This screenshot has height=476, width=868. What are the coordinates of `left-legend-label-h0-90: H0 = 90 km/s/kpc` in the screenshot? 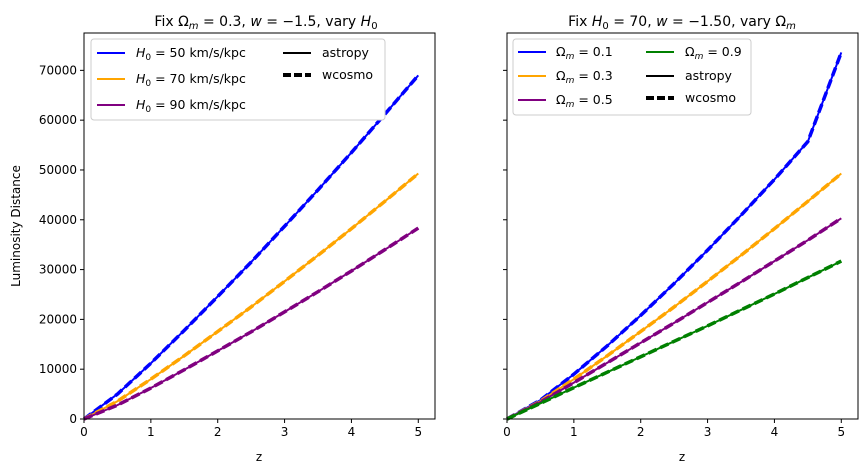 It's located at (191, 106).